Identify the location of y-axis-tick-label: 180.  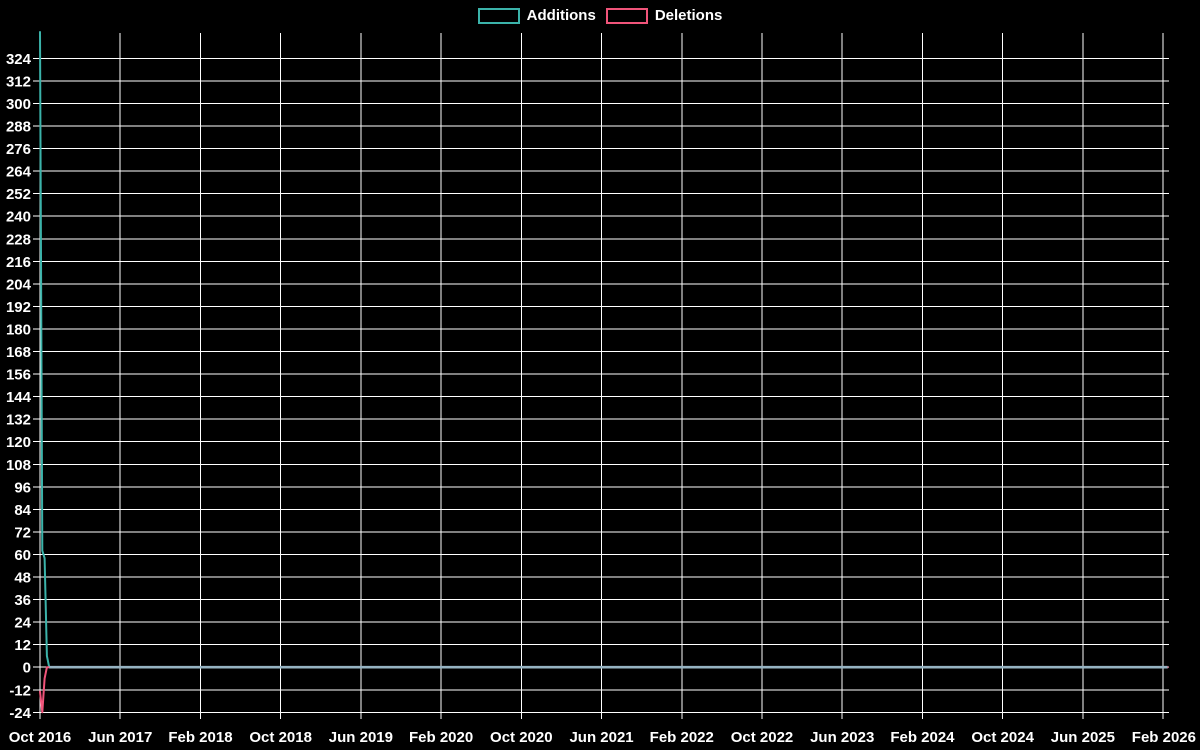
(18, 329).